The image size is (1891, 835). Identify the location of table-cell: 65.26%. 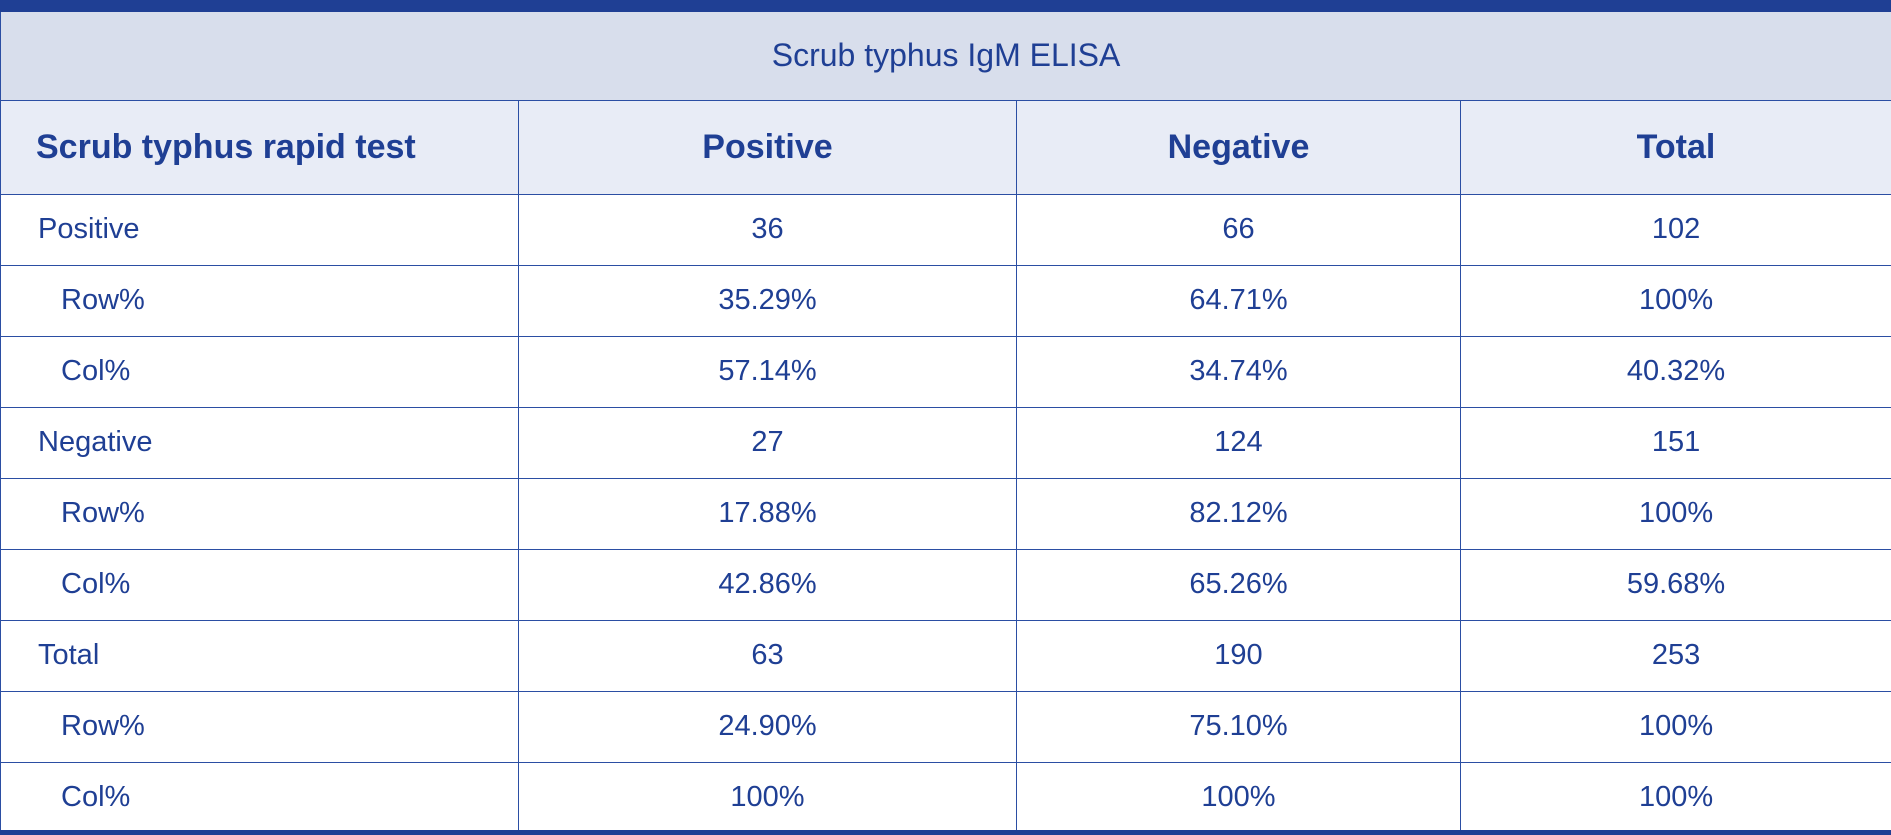
(1238, 584).